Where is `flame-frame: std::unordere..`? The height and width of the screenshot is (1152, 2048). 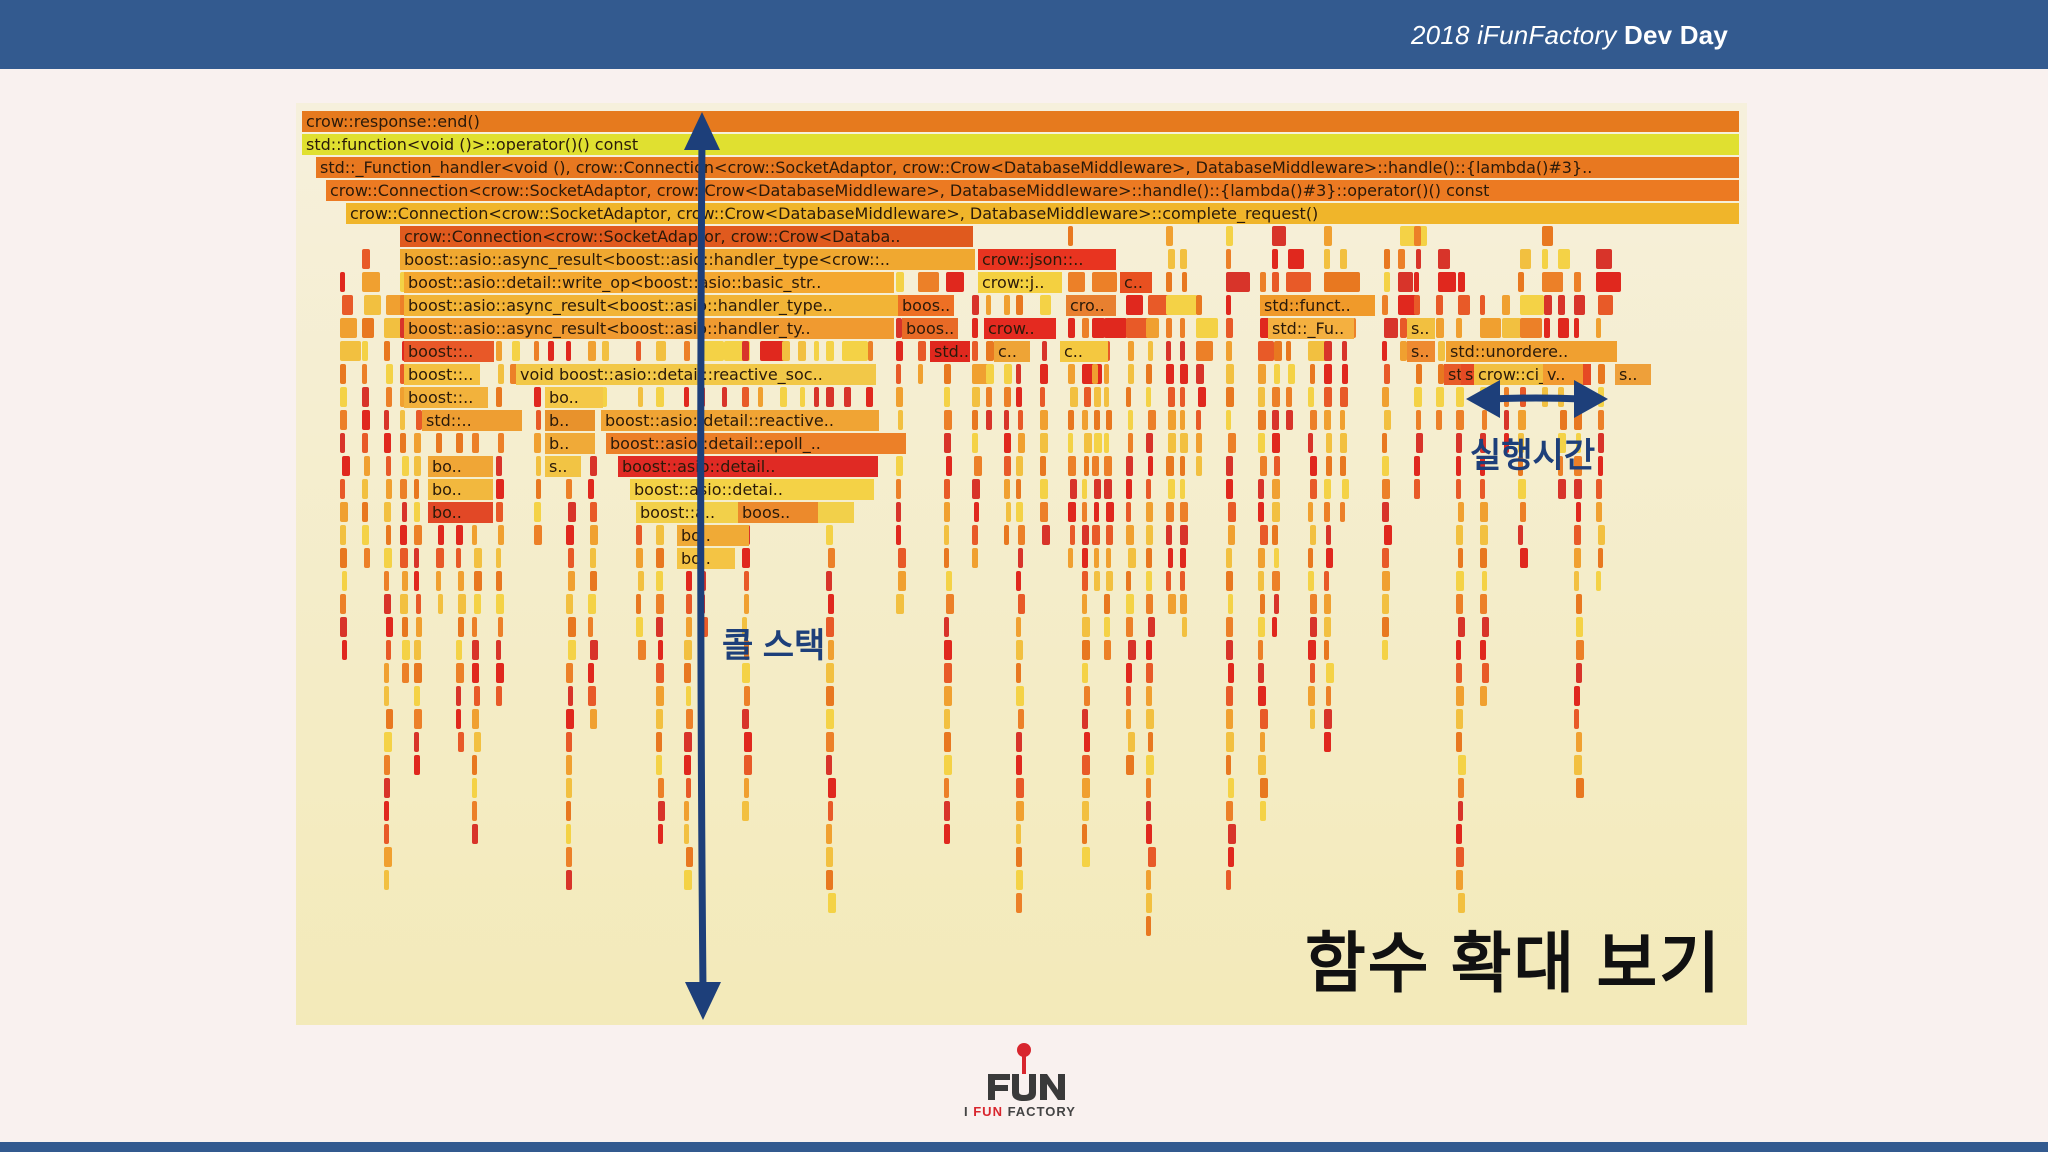 flame-frame: std::unordere.. is located at coordinates (1531, 351).